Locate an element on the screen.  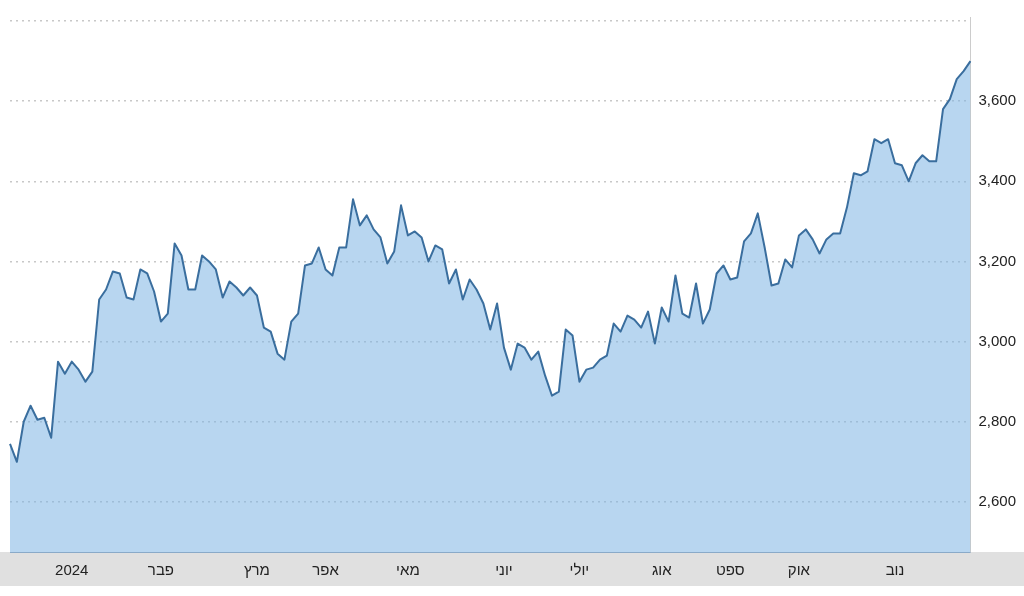
y-tick-label: 3,600 is located at coordinates (997, 100).